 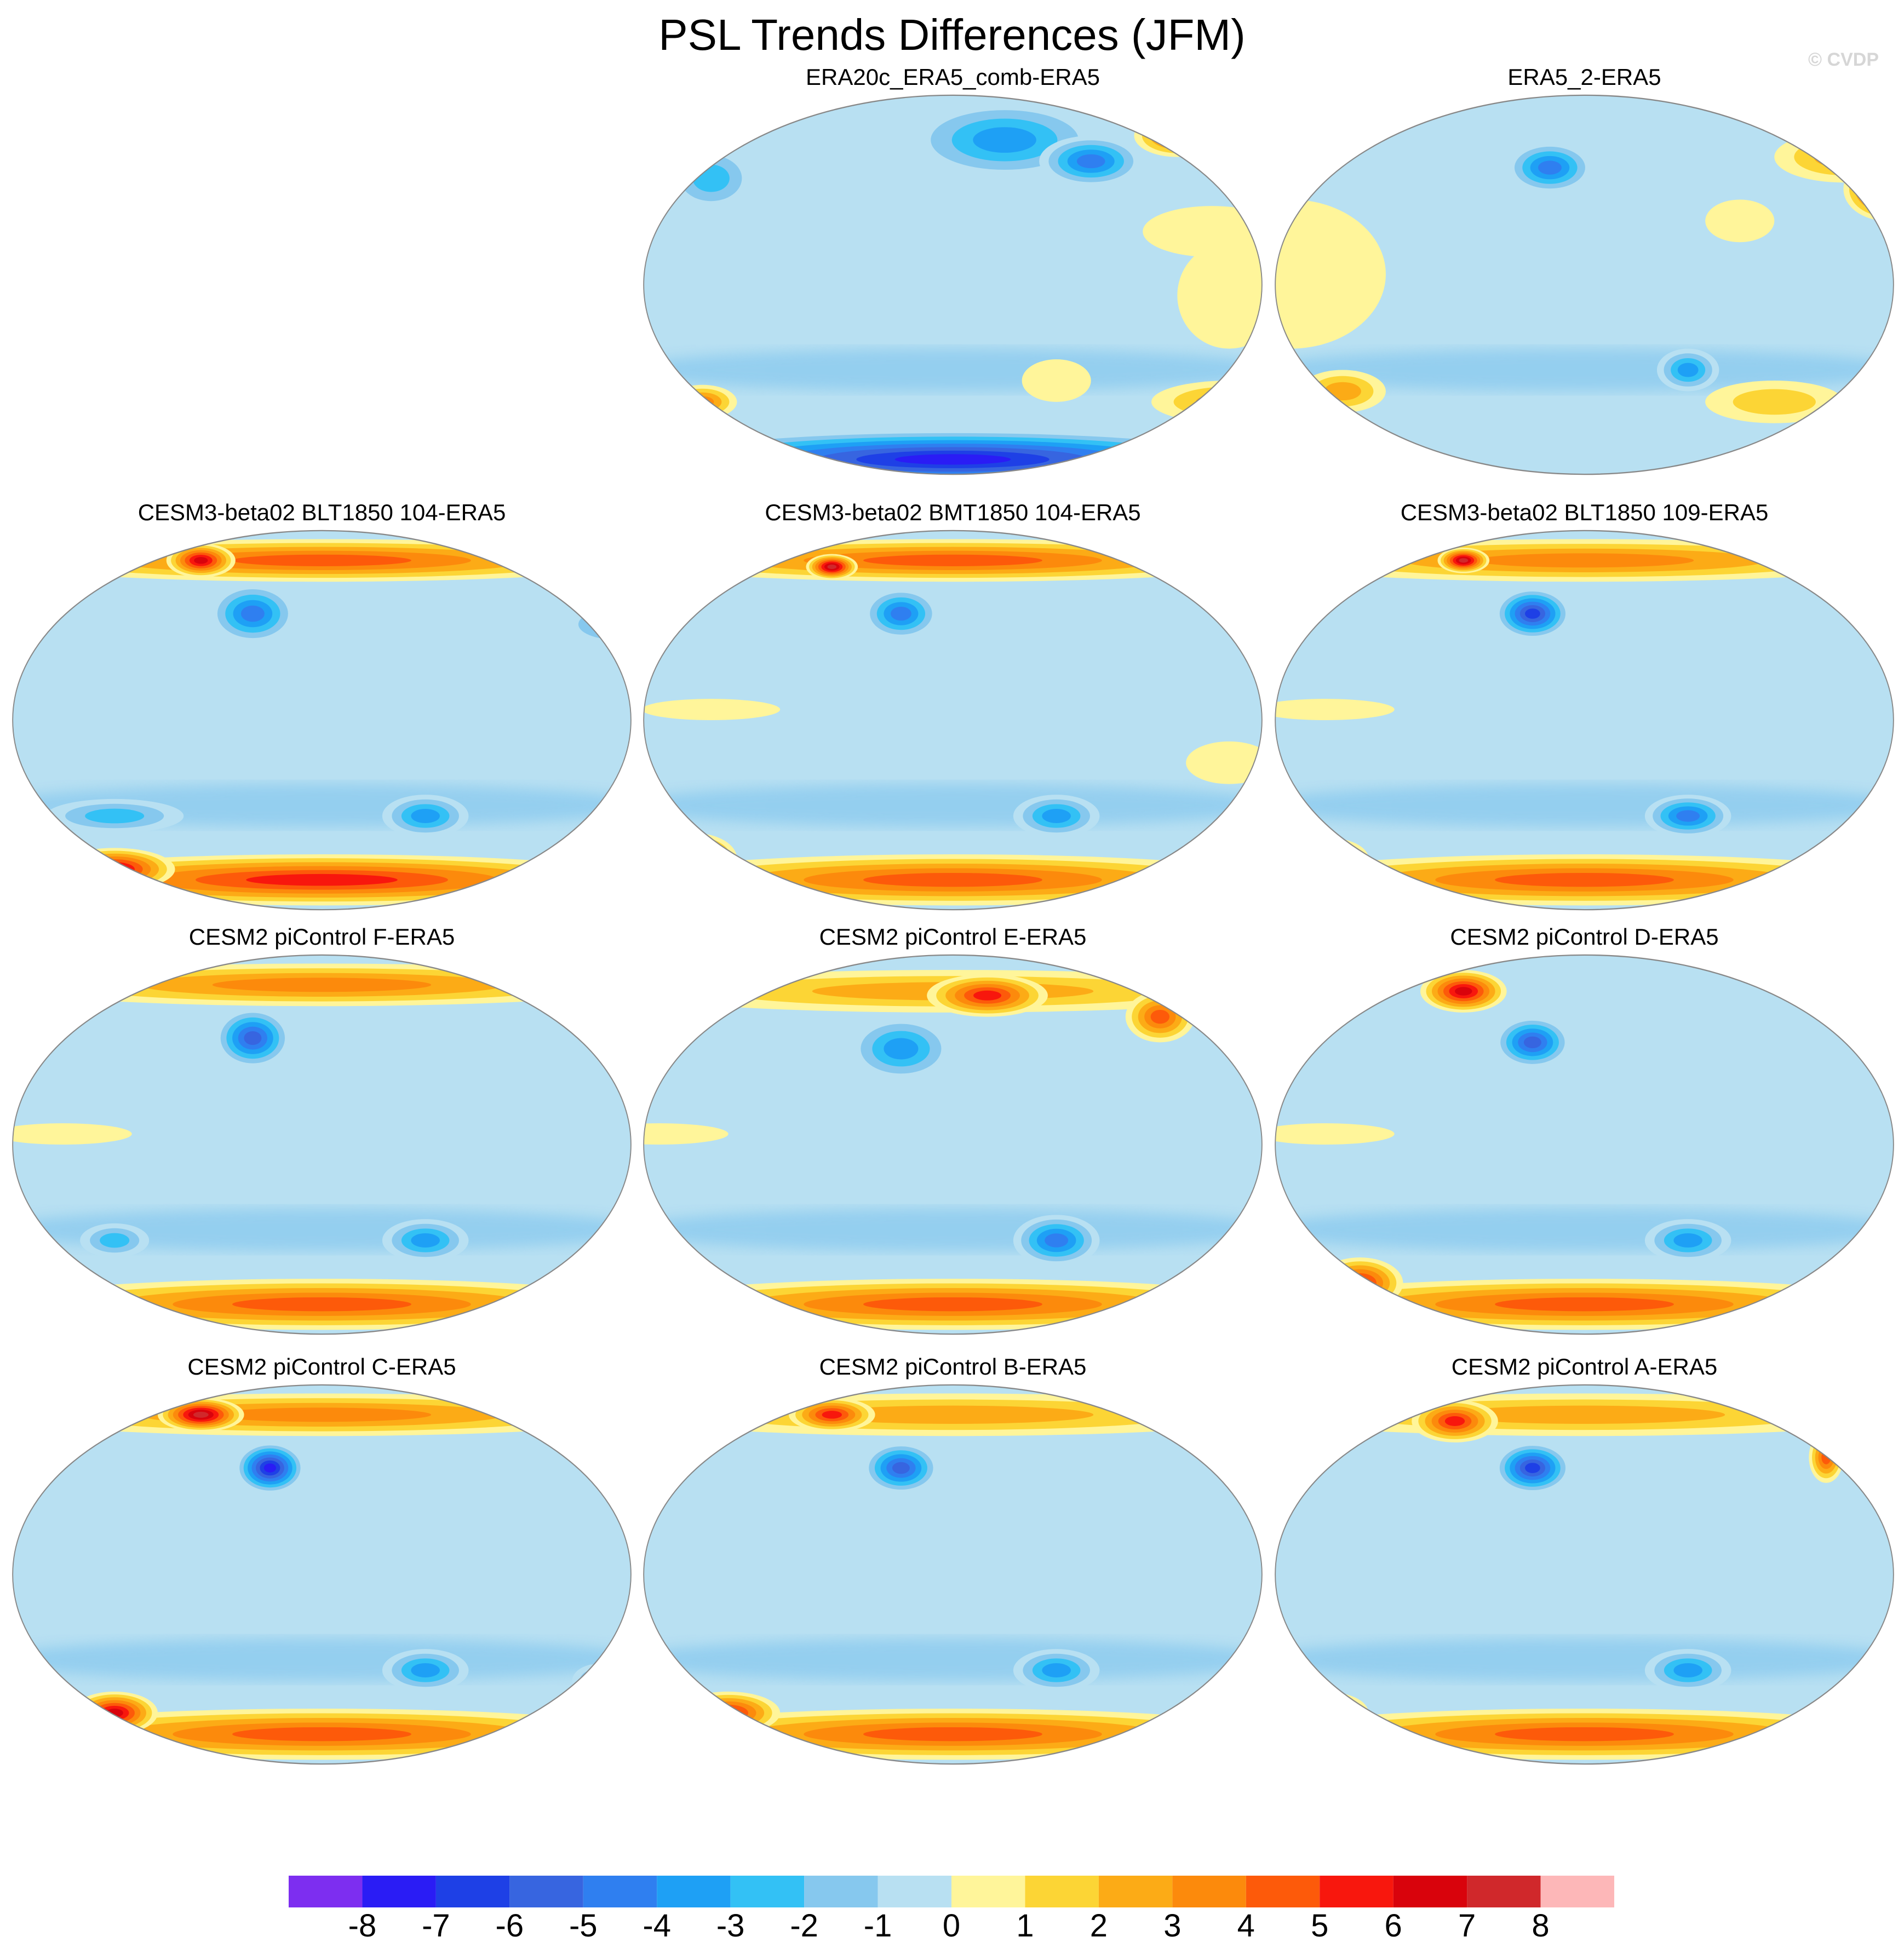 I want to click on map-panel: CESM2 piControl D-ERA5, so click(x=1584, y=1131).